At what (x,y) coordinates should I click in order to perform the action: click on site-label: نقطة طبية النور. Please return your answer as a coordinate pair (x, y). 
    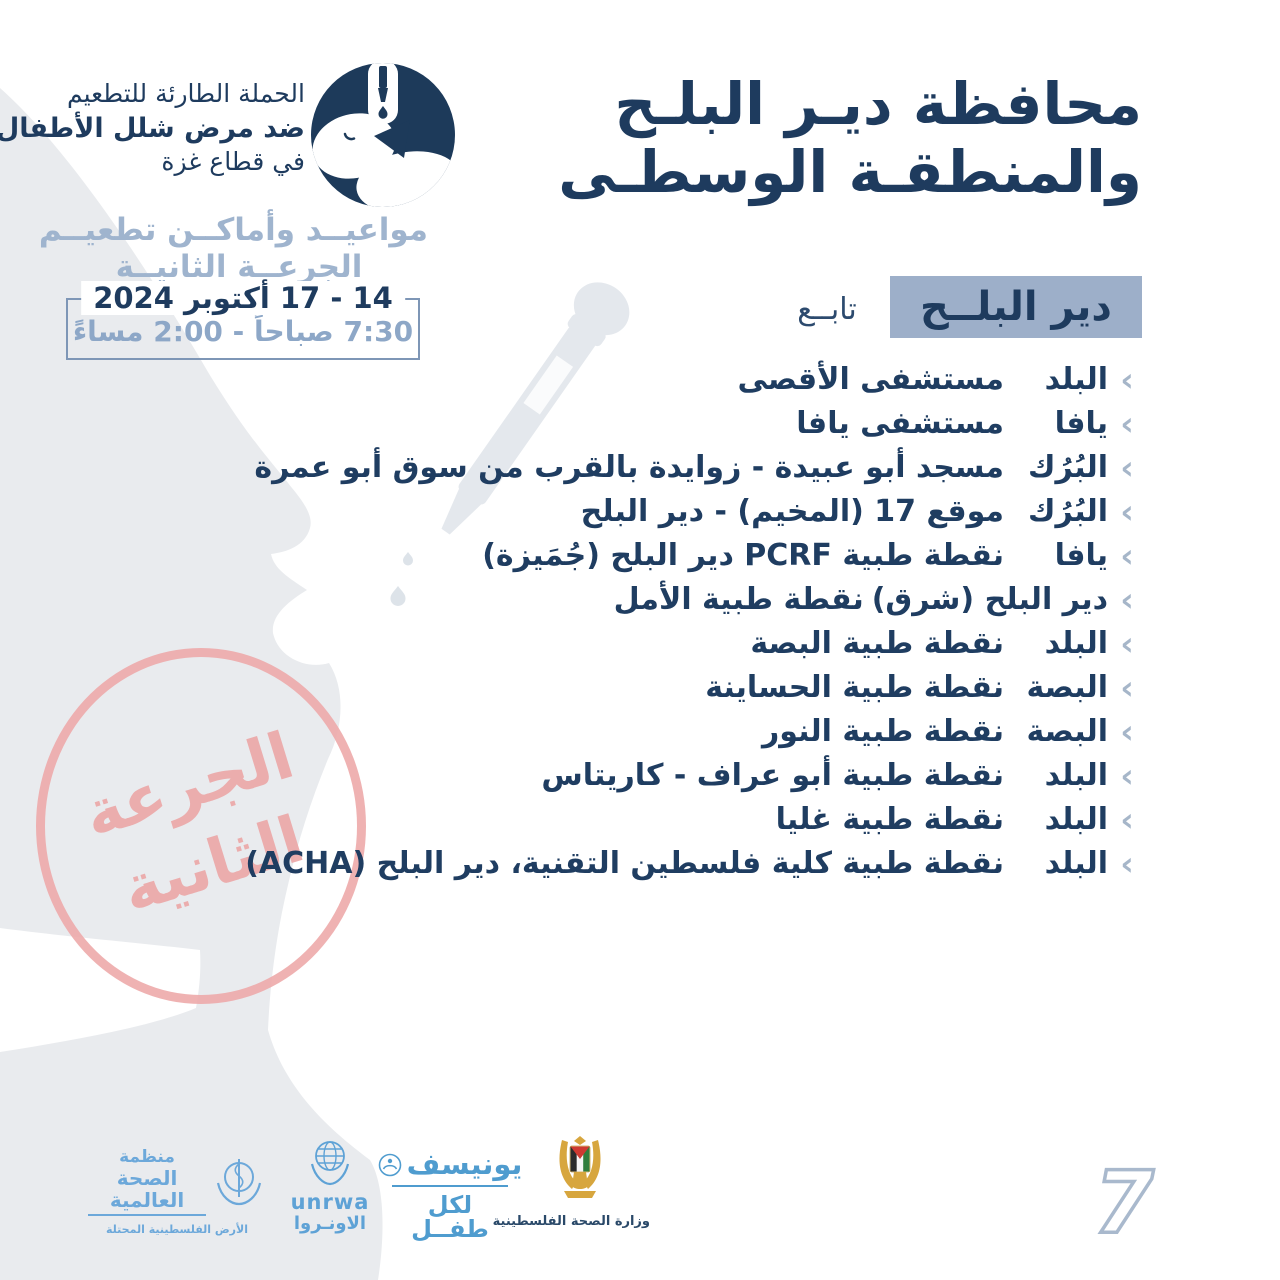
    Looking at the image, I should click on (883, 731).